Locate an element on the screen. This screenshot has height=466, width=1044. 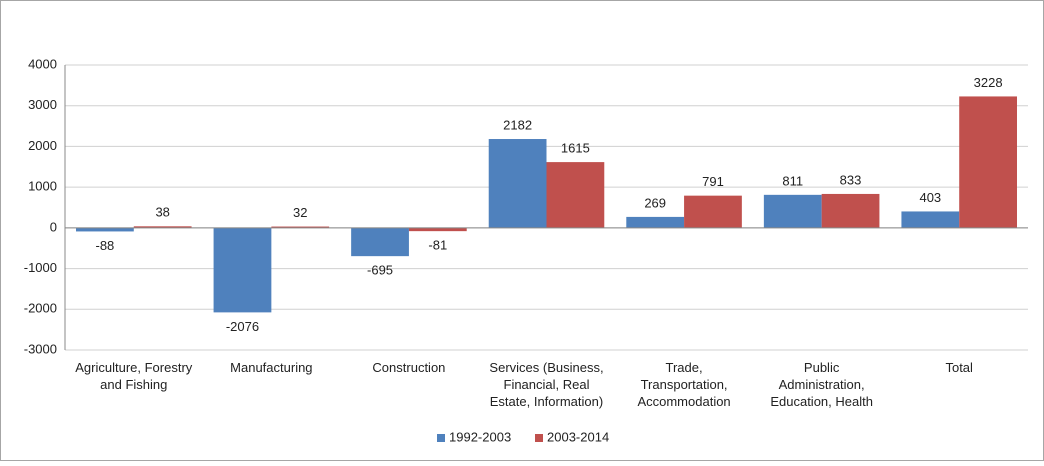
data-label: 2182 is located at coordinates (517, 124).